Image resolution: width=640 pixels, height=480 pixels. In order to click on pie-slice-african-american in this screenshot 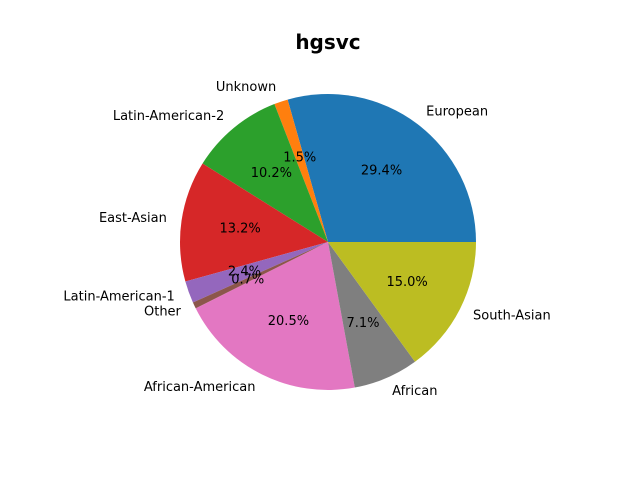, I will do `click(275, 316)`.